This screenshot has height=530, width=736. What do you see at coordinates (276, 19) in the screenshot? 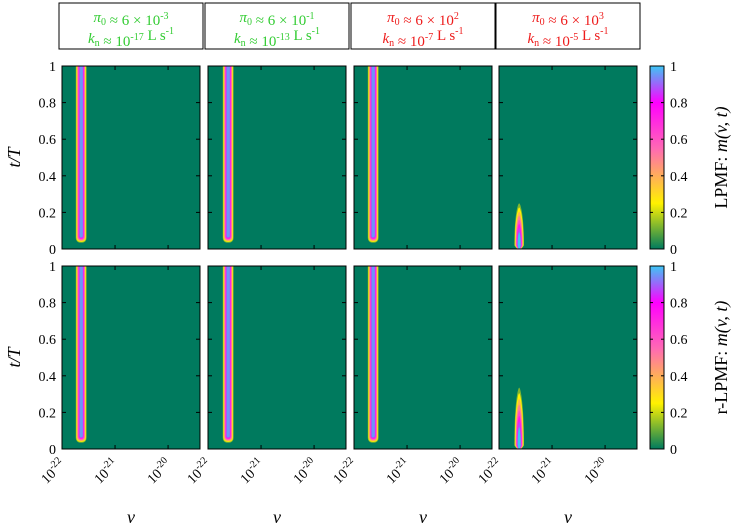
I see `panel-header-line1: π0 ≈ 6 × 10-1` at bounding box center [276, 19].